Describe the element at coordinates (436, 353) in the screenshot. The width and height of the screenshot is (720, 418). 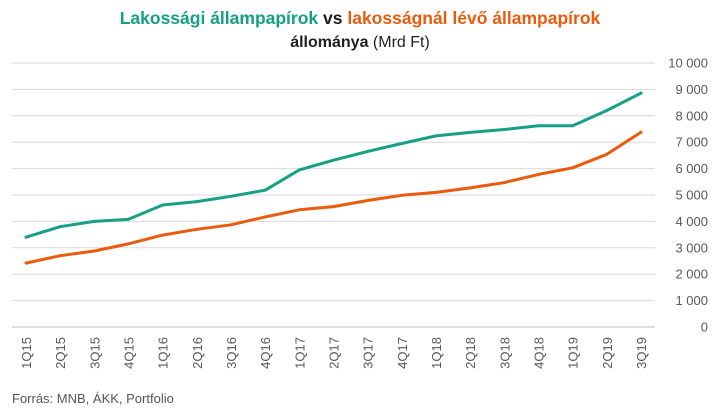
I see `x-tick-label: 1Q18` at that location.